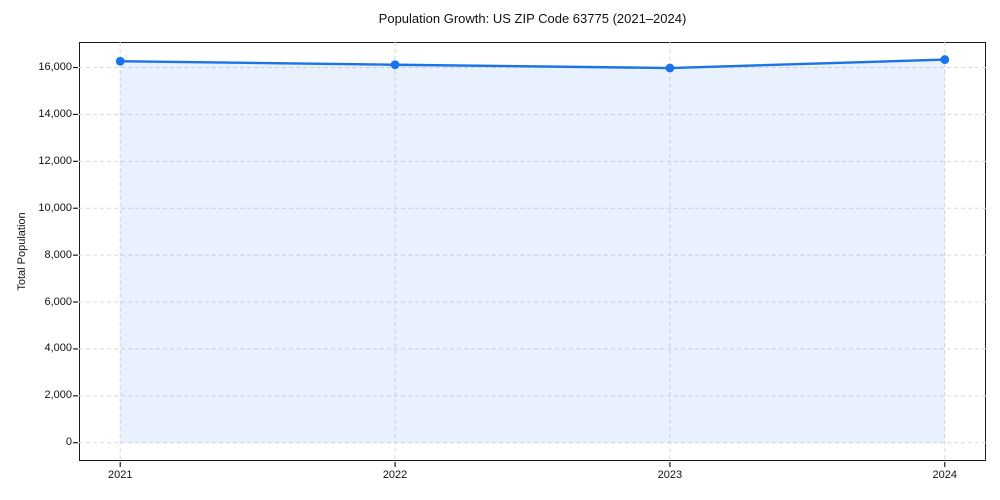 This screenshot has width=1000, height=500. What do you see at coordinates (58, 254) in the screenshot?
I see `y-tick-label: 8,000` at bounding box center [58, 254].